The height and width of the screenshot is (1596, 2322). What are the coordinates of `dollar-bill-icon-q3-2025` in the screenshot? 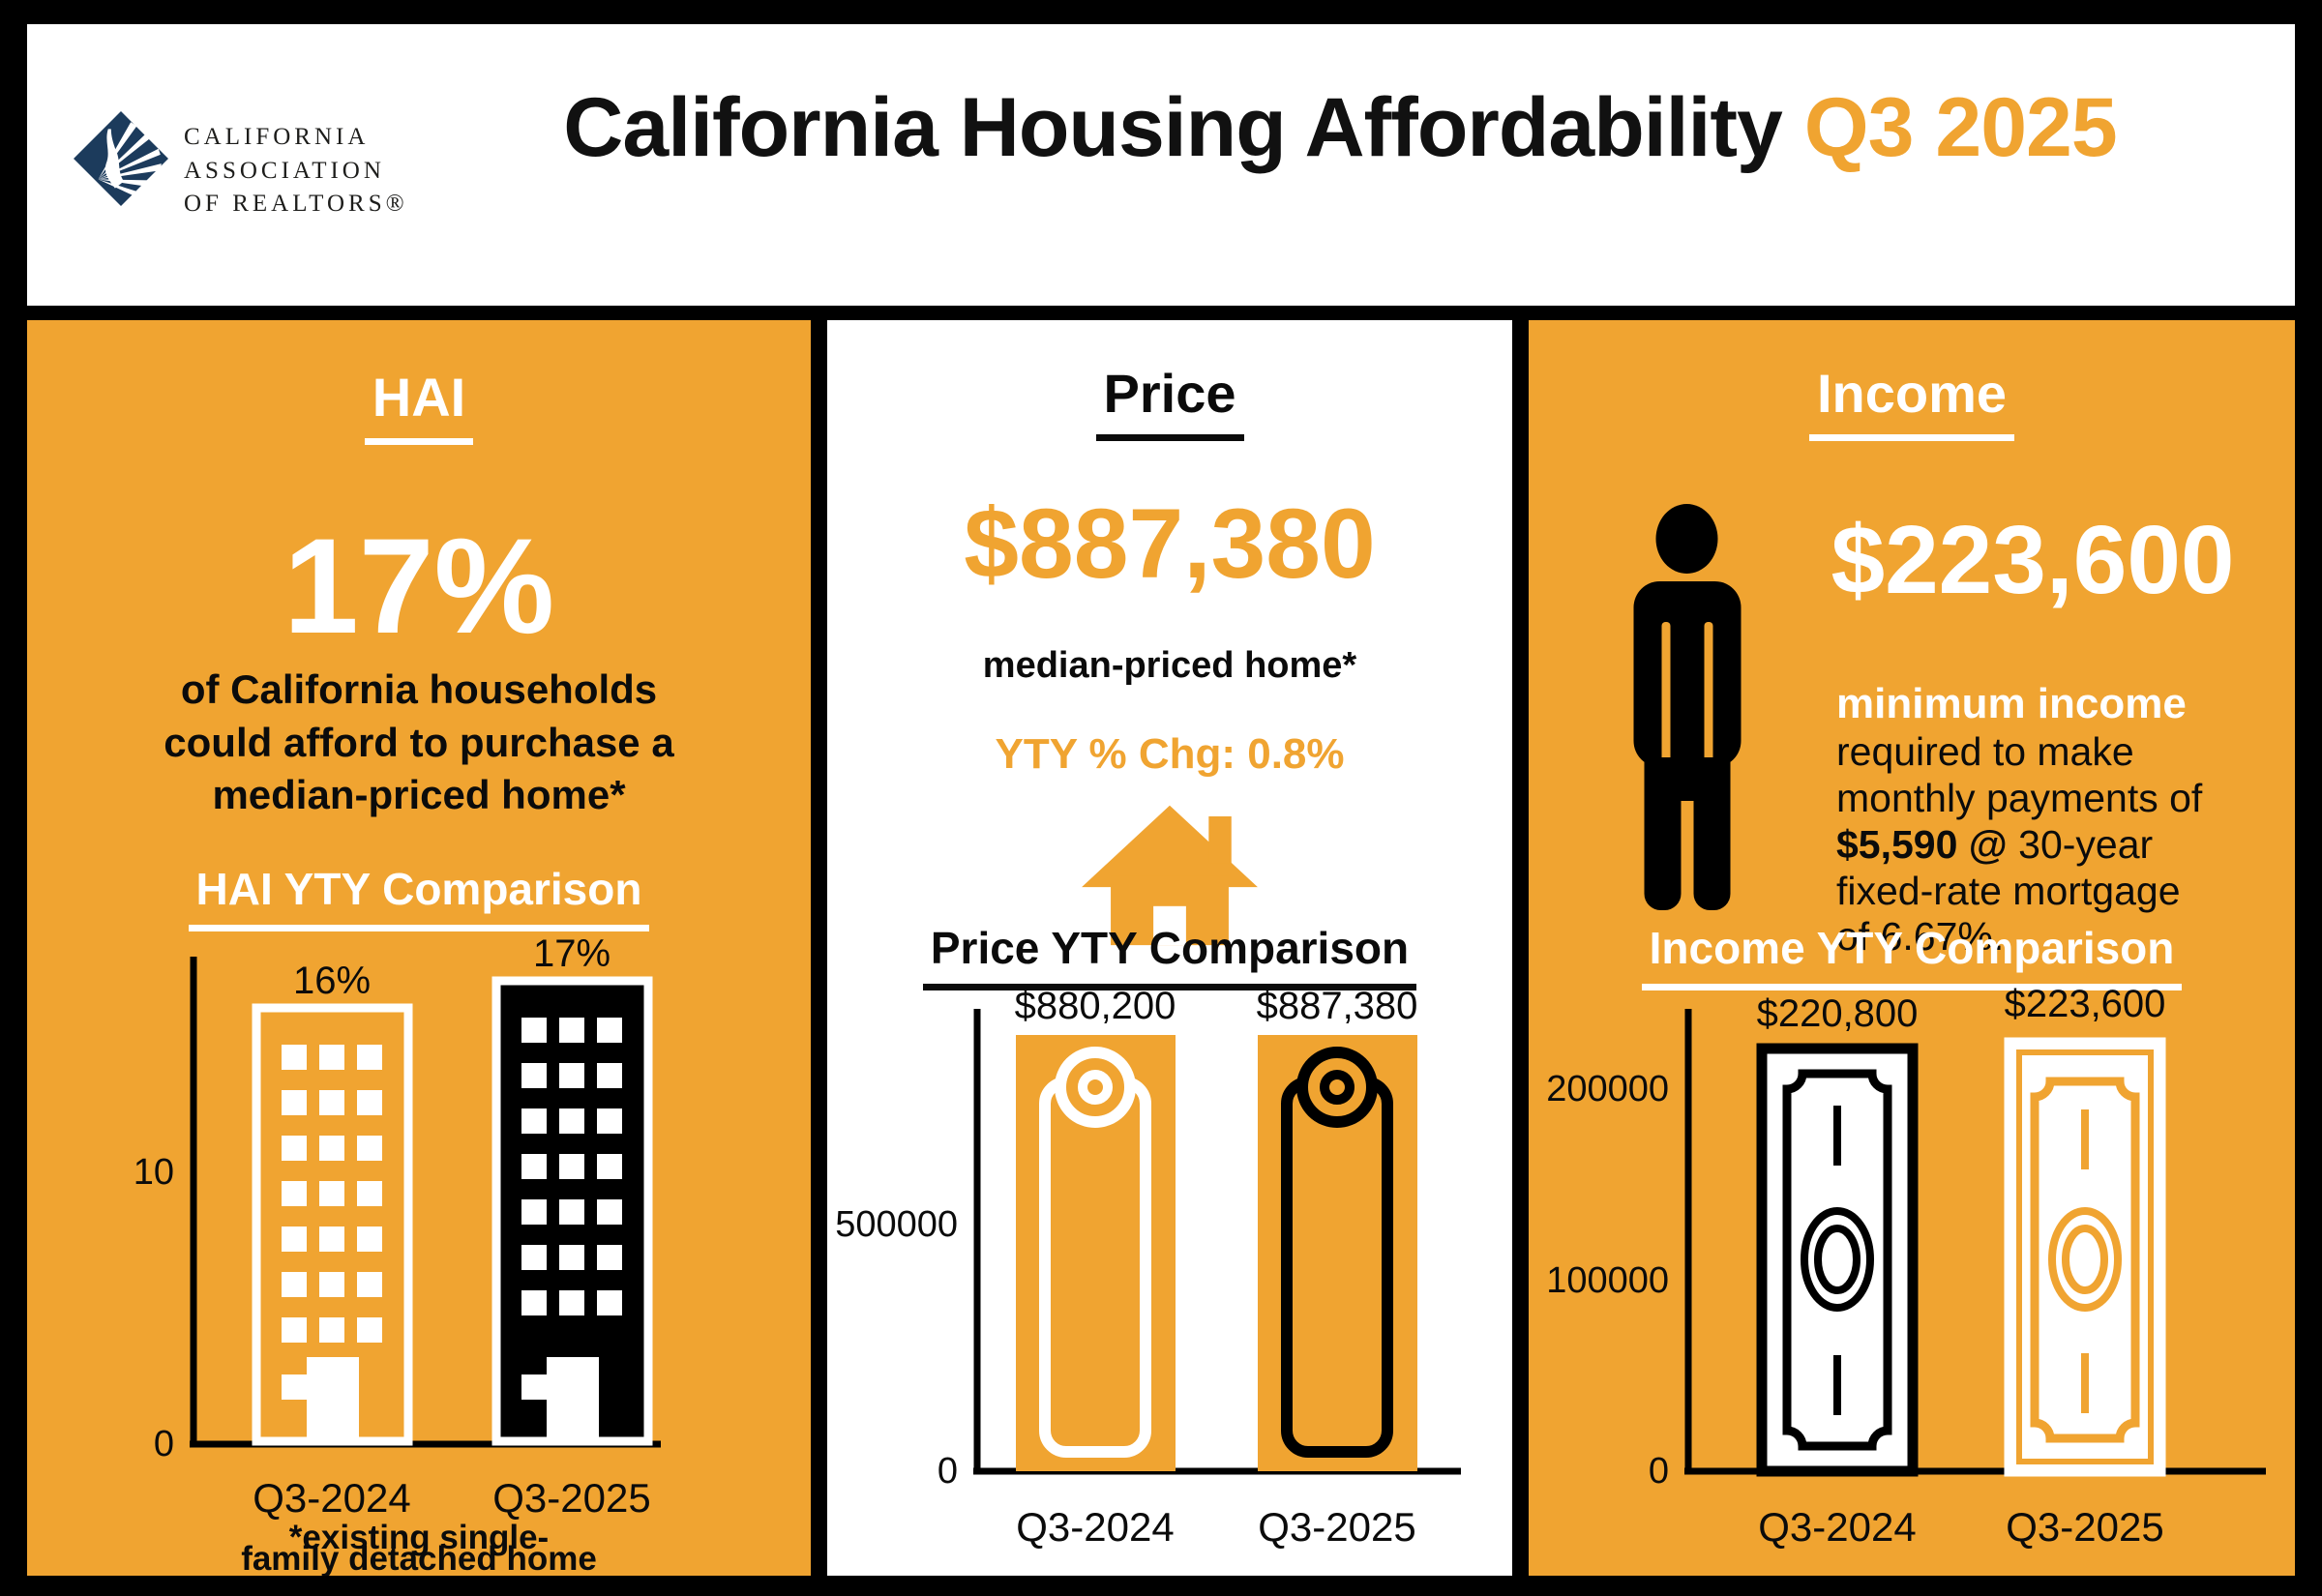 It's located at (2085, 1257).